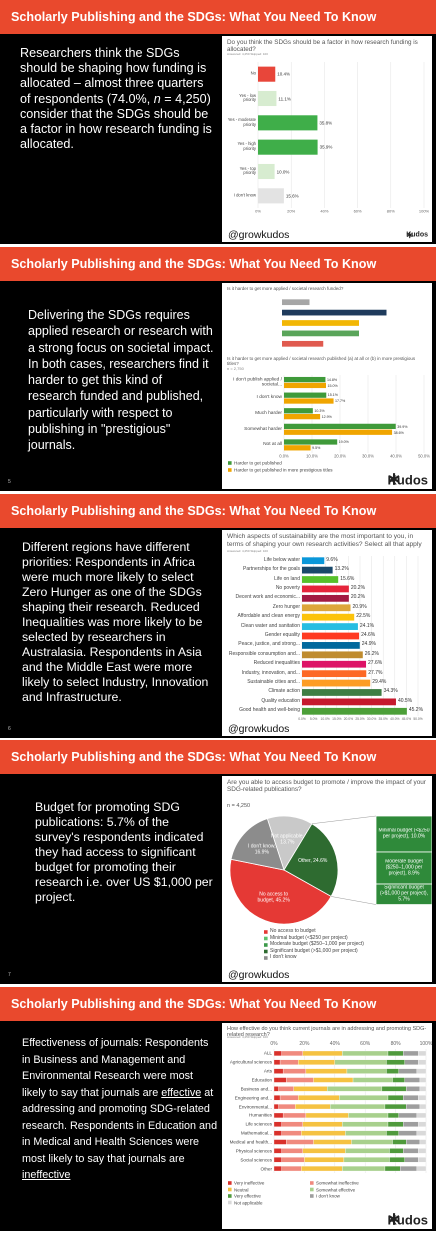 Image resolution: width=436 pixels, height=1234 pixels. What do you see at coordinates (9, 975) in the screenshot?
I see `page-number: 7` at bounding box center [9, 975].